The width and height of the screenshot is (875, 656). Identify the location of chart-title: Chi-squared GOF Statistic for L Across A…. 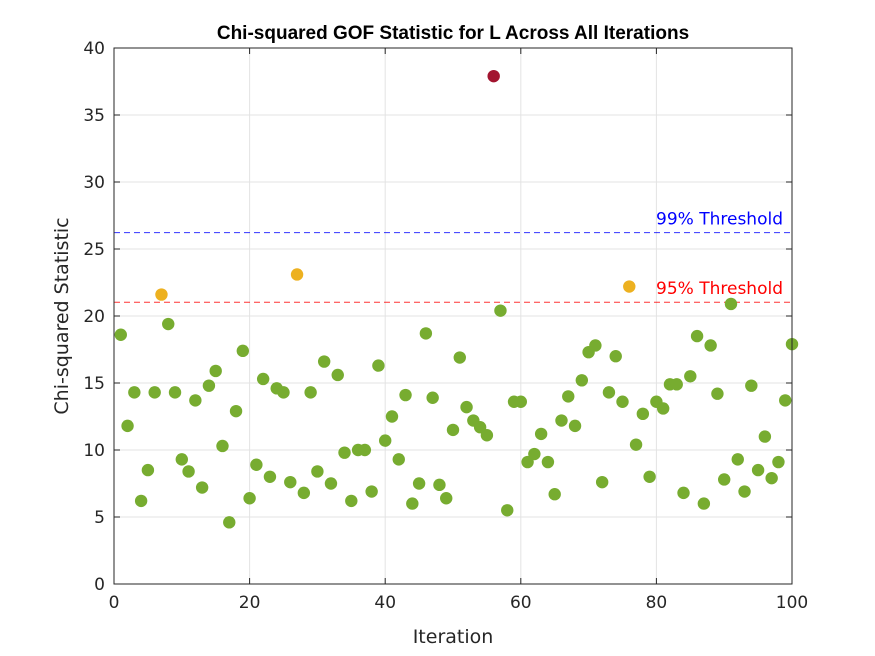
(453, 33).